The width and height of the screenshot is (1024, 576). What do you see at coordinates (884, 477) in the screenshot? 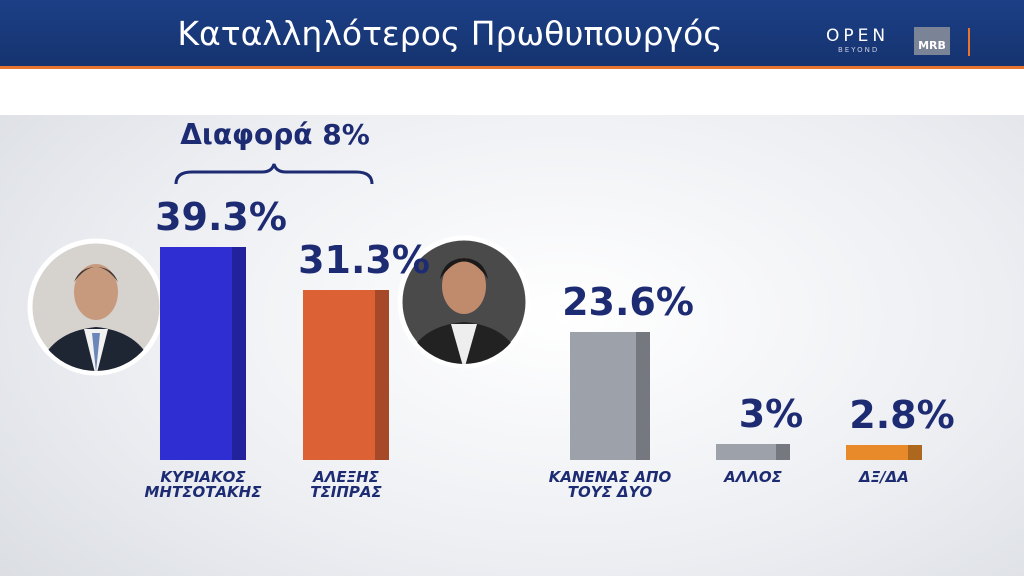
I see `category-label: ΔΞ/ΔΑ` at bounding box center [884, 477].